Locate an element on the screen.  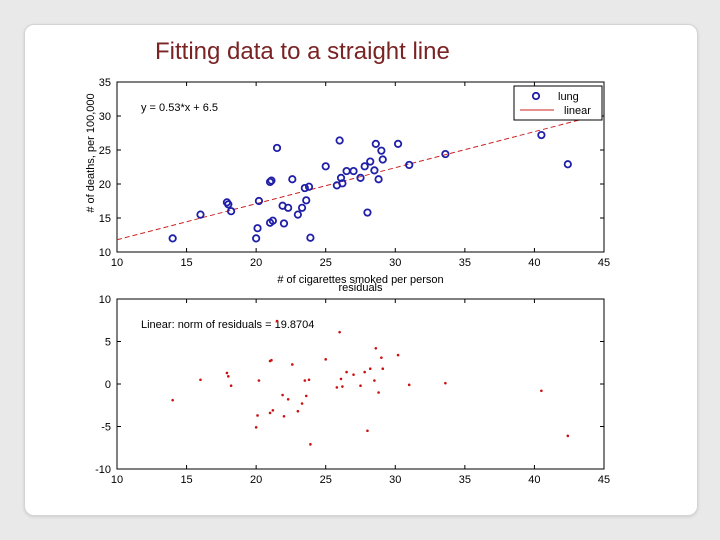
x-tick-label: 30 is located at coordinates (395, 480).